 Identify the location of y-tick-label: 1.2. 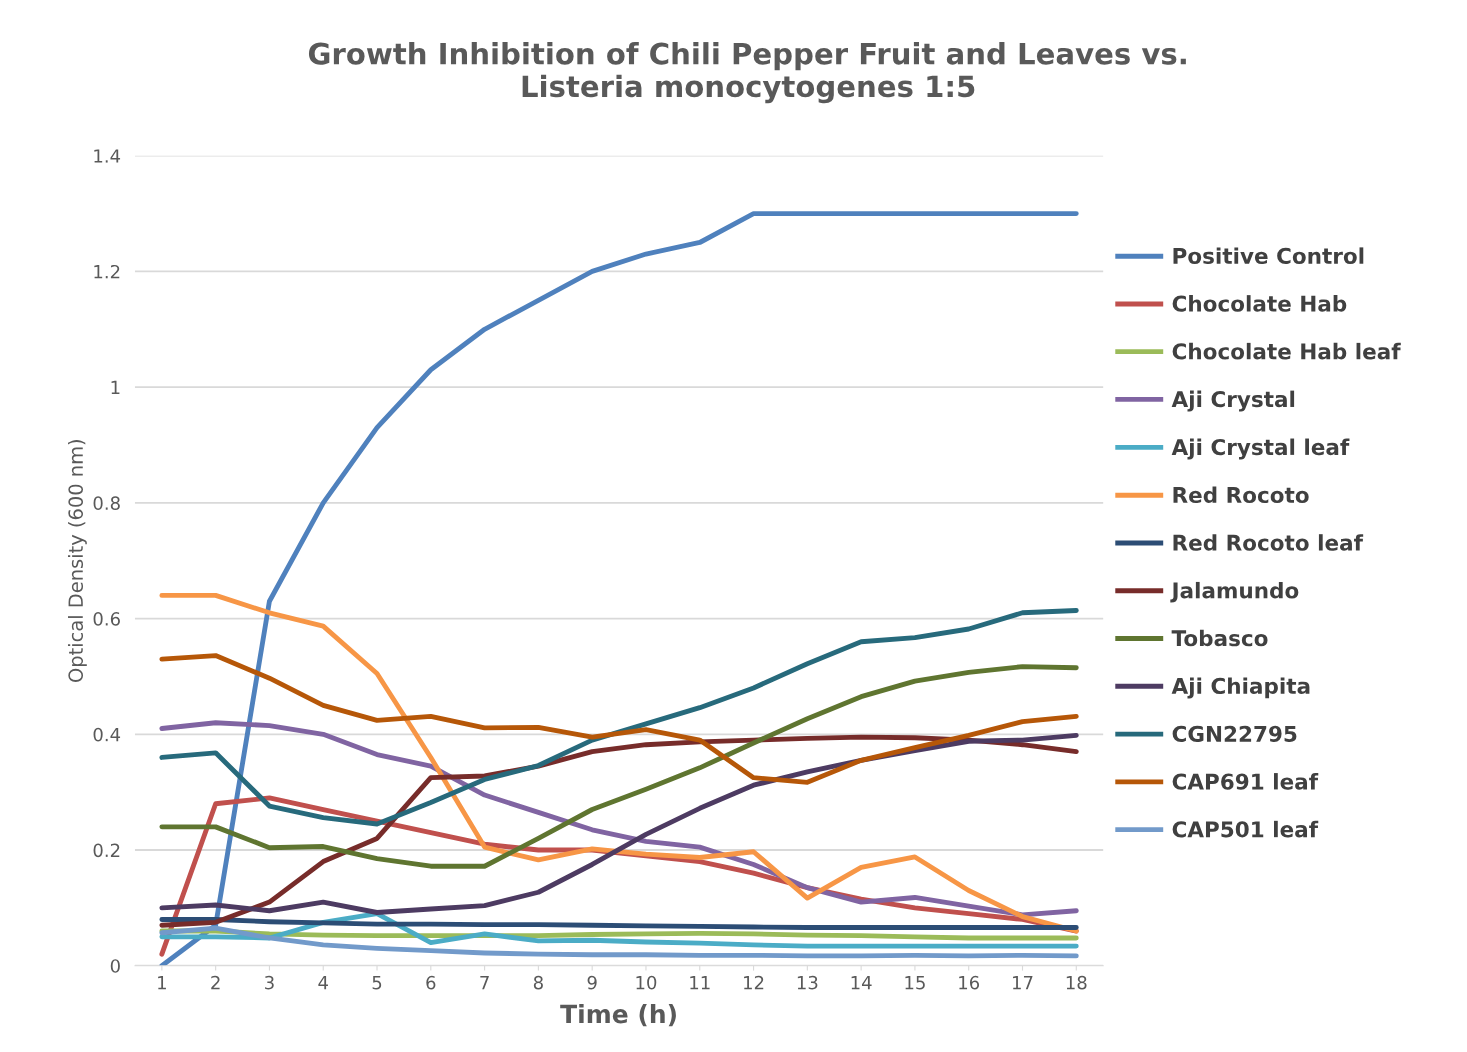
(107, 271).